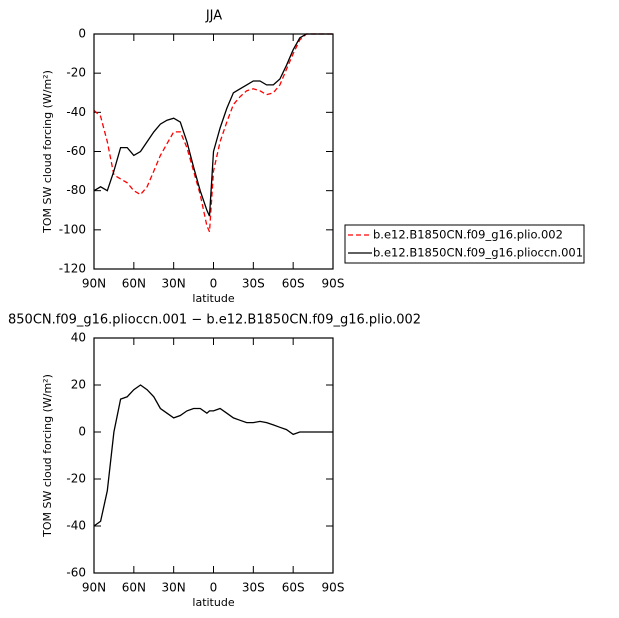 The height and width of the screenshot is (618, 619). What do you see at coordinates (468, 235) in the screenshot?
I see `legend-label: b.e12.B1850CN.f09_g16.plio.002` at bounding box center [468, 235].